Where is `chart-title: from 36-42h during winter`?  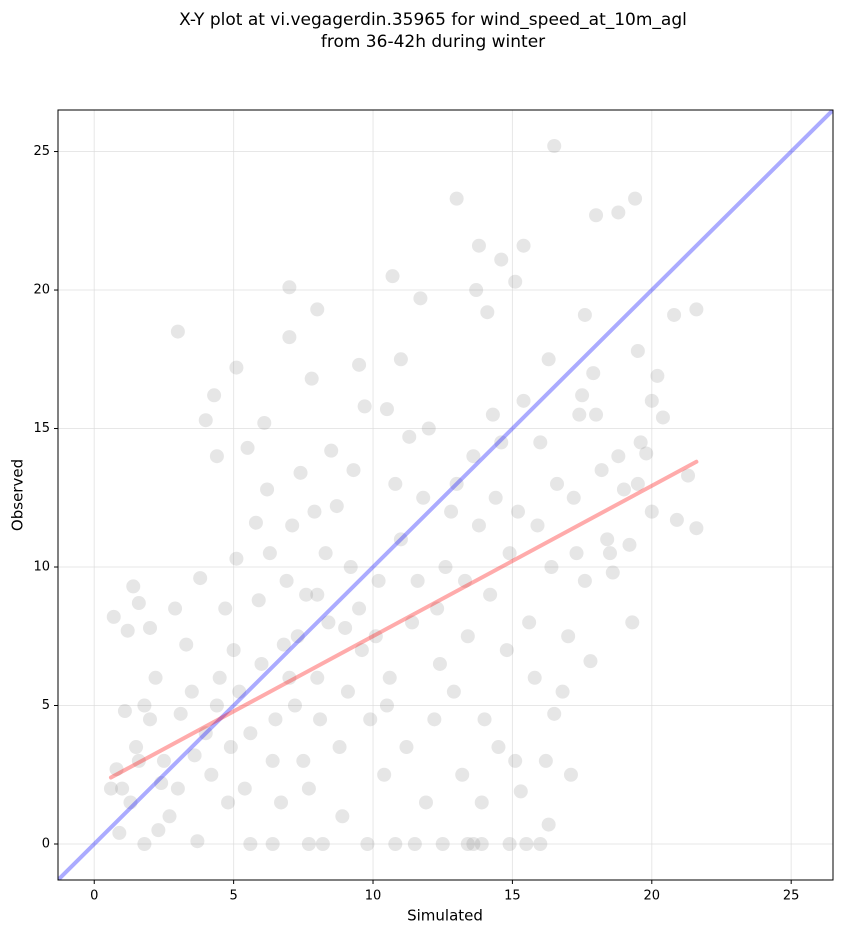 chart-title: from 36-42h during winter is located at coordinates (433, 42).